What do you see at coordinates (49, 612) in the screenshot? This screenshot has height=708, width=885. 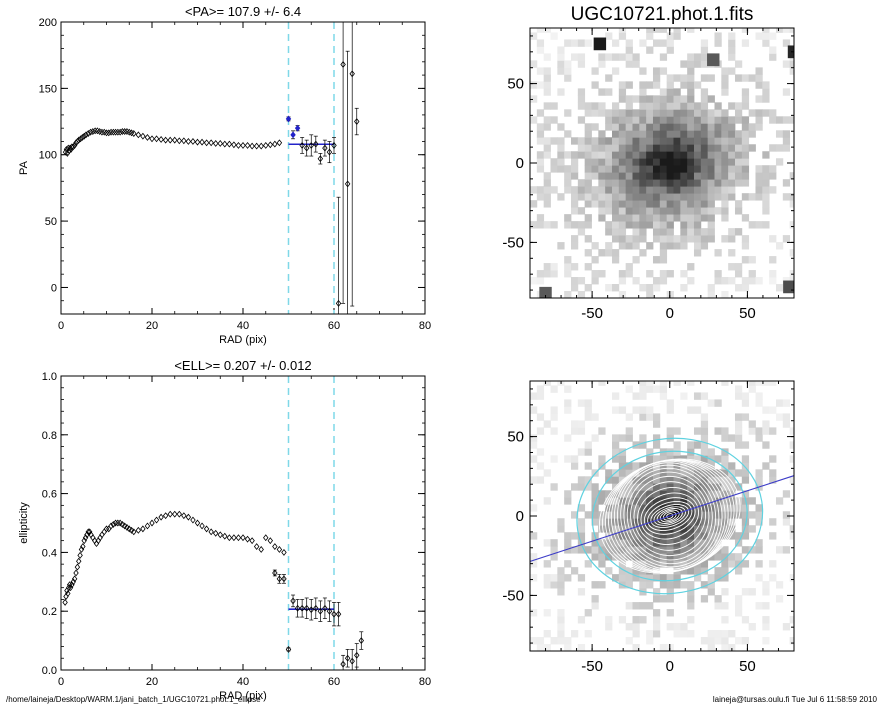 I see `y-tick-label: 0.2` at bounding box center [49, 612].